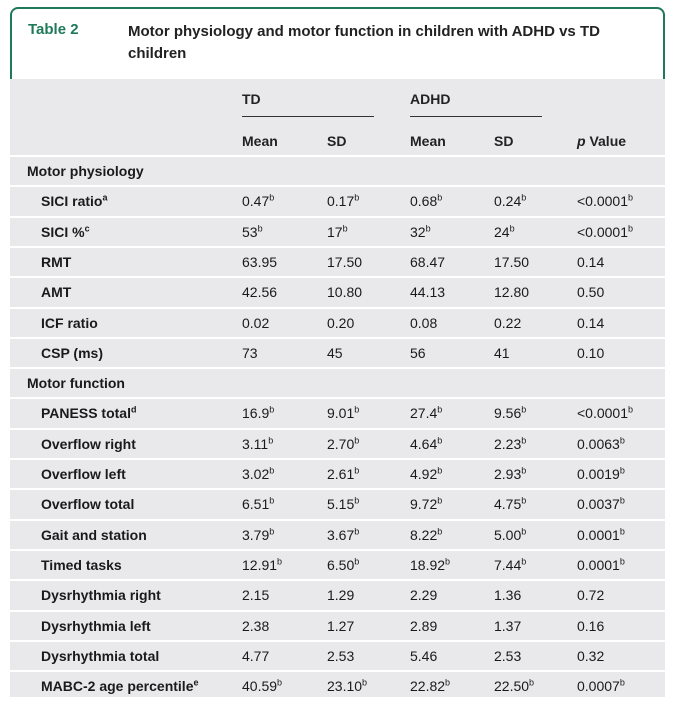 The image size is (683, 704). What do you see at coordinates (72, 201) in the screenshot?
I see `row-label-text: SICI ratio` at bounding box center [72, 201].